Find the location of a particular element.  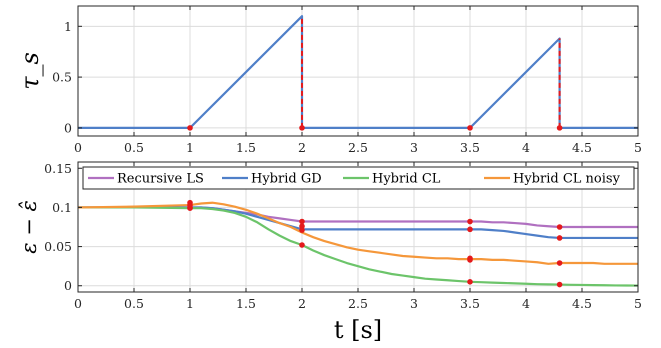

error-xtick-label: 5 is located at coordinates (638, 303).